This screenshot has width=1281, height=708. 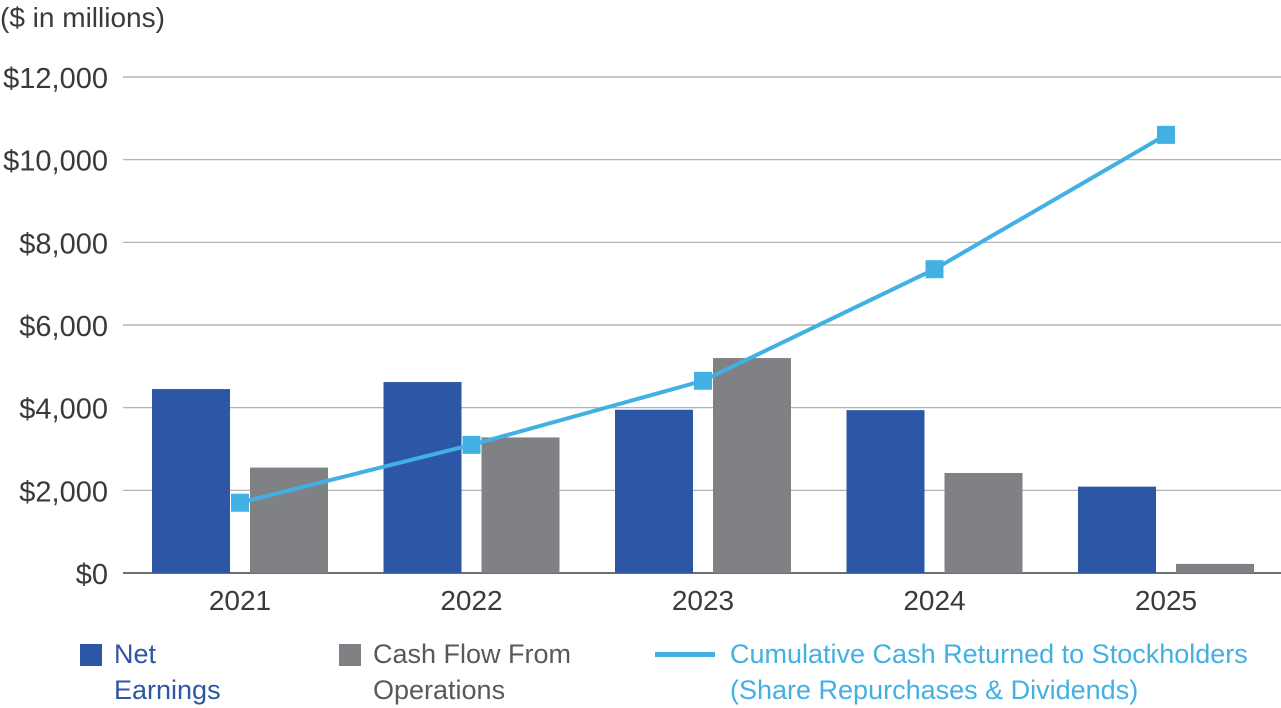 I want to click on y-tick-label: $0, so click(x=92, y=575).